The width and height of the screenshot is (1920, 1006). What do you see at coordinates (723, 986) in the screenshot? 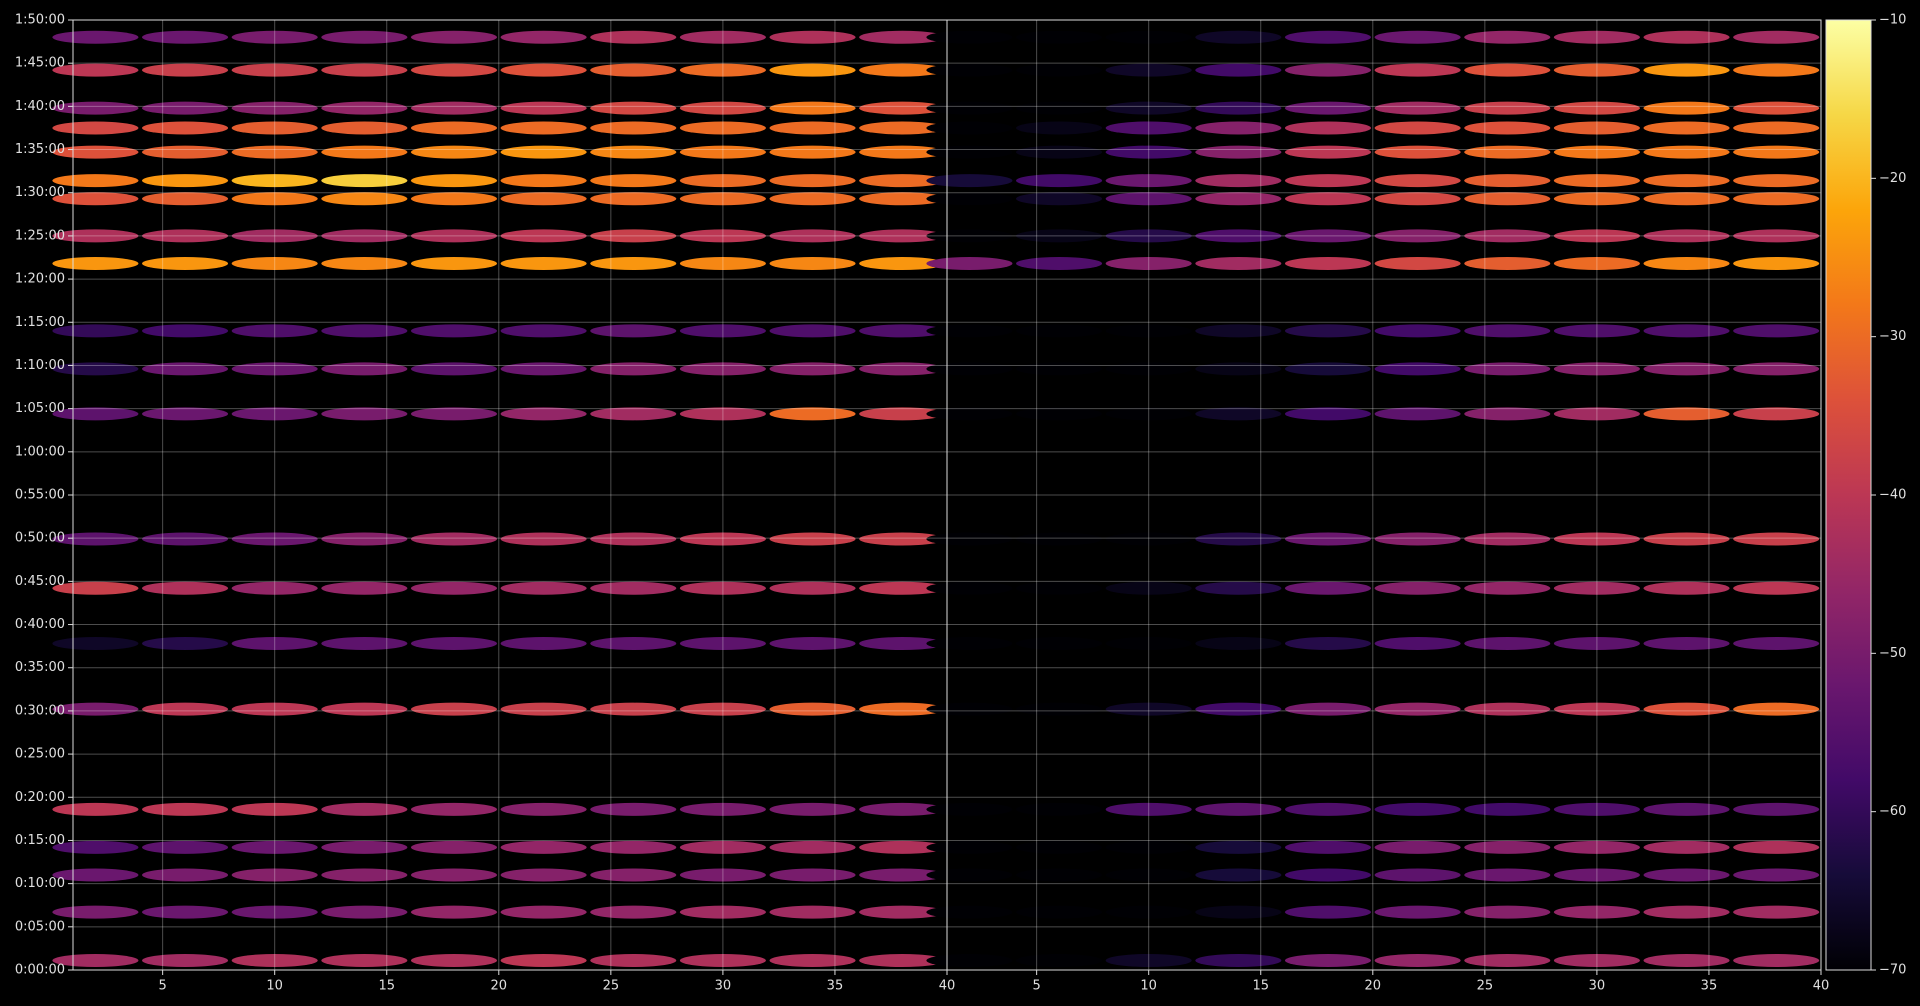
I see `x-tick-label: 30` at bounding box center [723, 986].